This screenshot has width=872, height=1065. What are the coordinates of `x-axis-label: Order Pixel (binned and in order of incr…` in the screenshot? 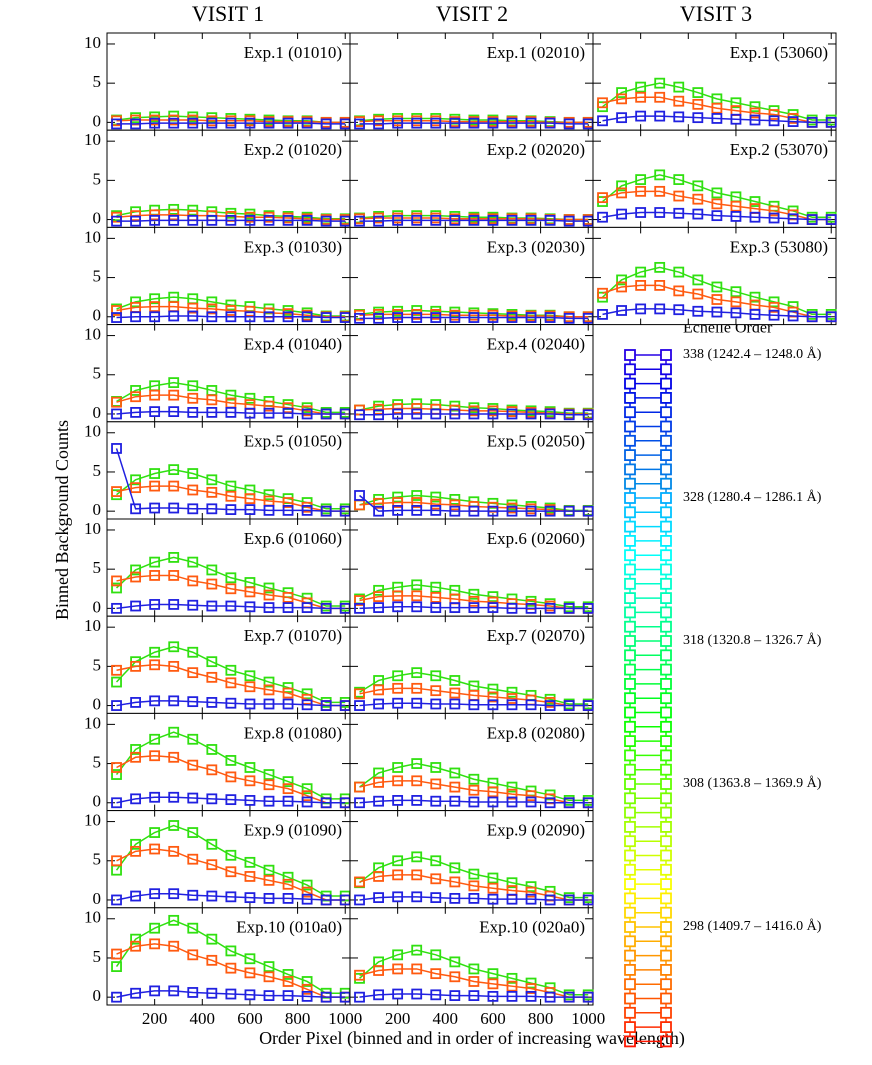 It's located at (472, 1038).